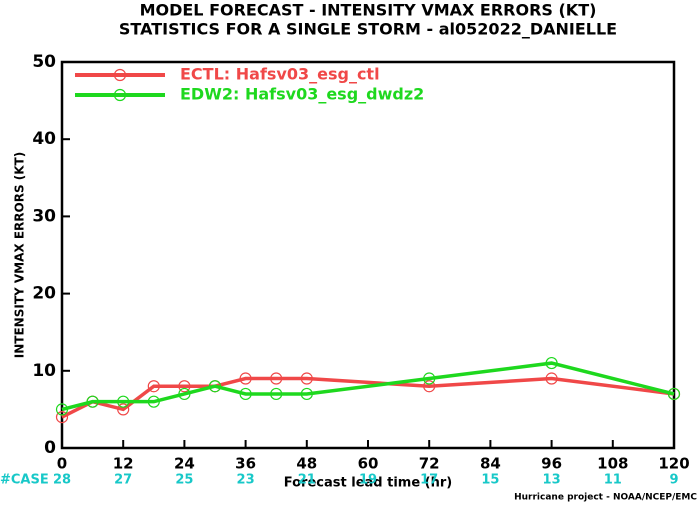 The height and width of the screenshot is (510, 700). What do you see at coordinates (44, 139) in the screenshot?
I see `y-tick-label: 40` at bounding box center [44, 139].